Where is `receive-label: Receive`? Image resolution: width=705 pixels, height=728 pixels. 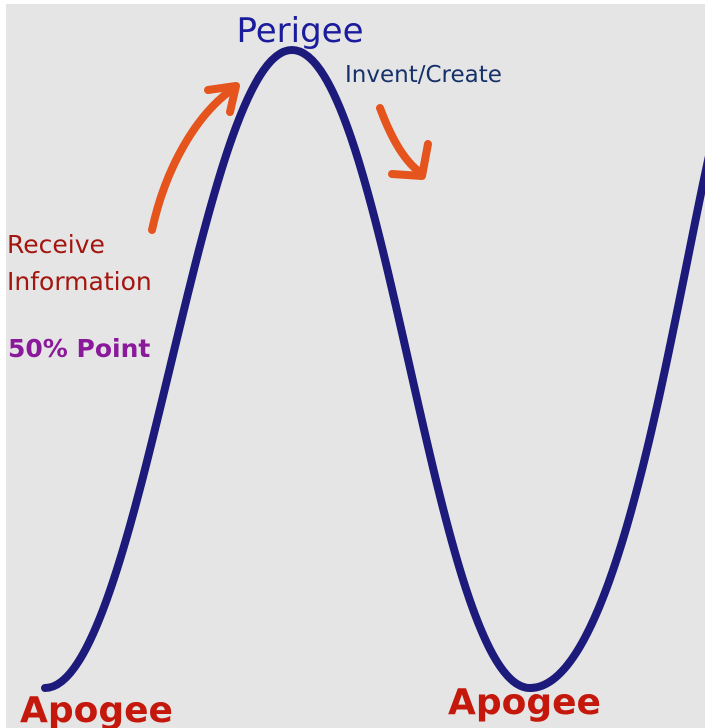 receive-label: Receive is located at coordinates (56, 244).